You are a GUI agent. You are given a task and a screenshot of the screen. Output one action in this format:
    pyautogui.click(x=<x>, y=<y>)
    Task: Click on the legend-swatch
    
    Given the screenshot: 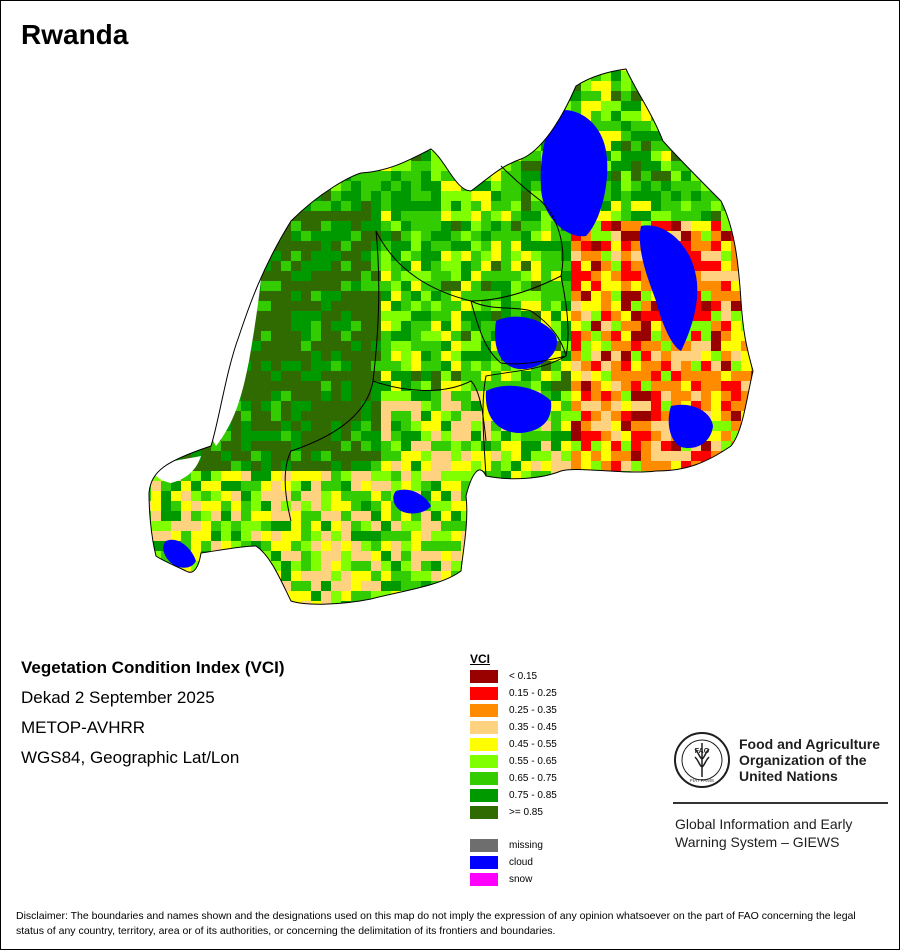 What is the action you would take?
    pyautogui.click(x=484, y=862)
    